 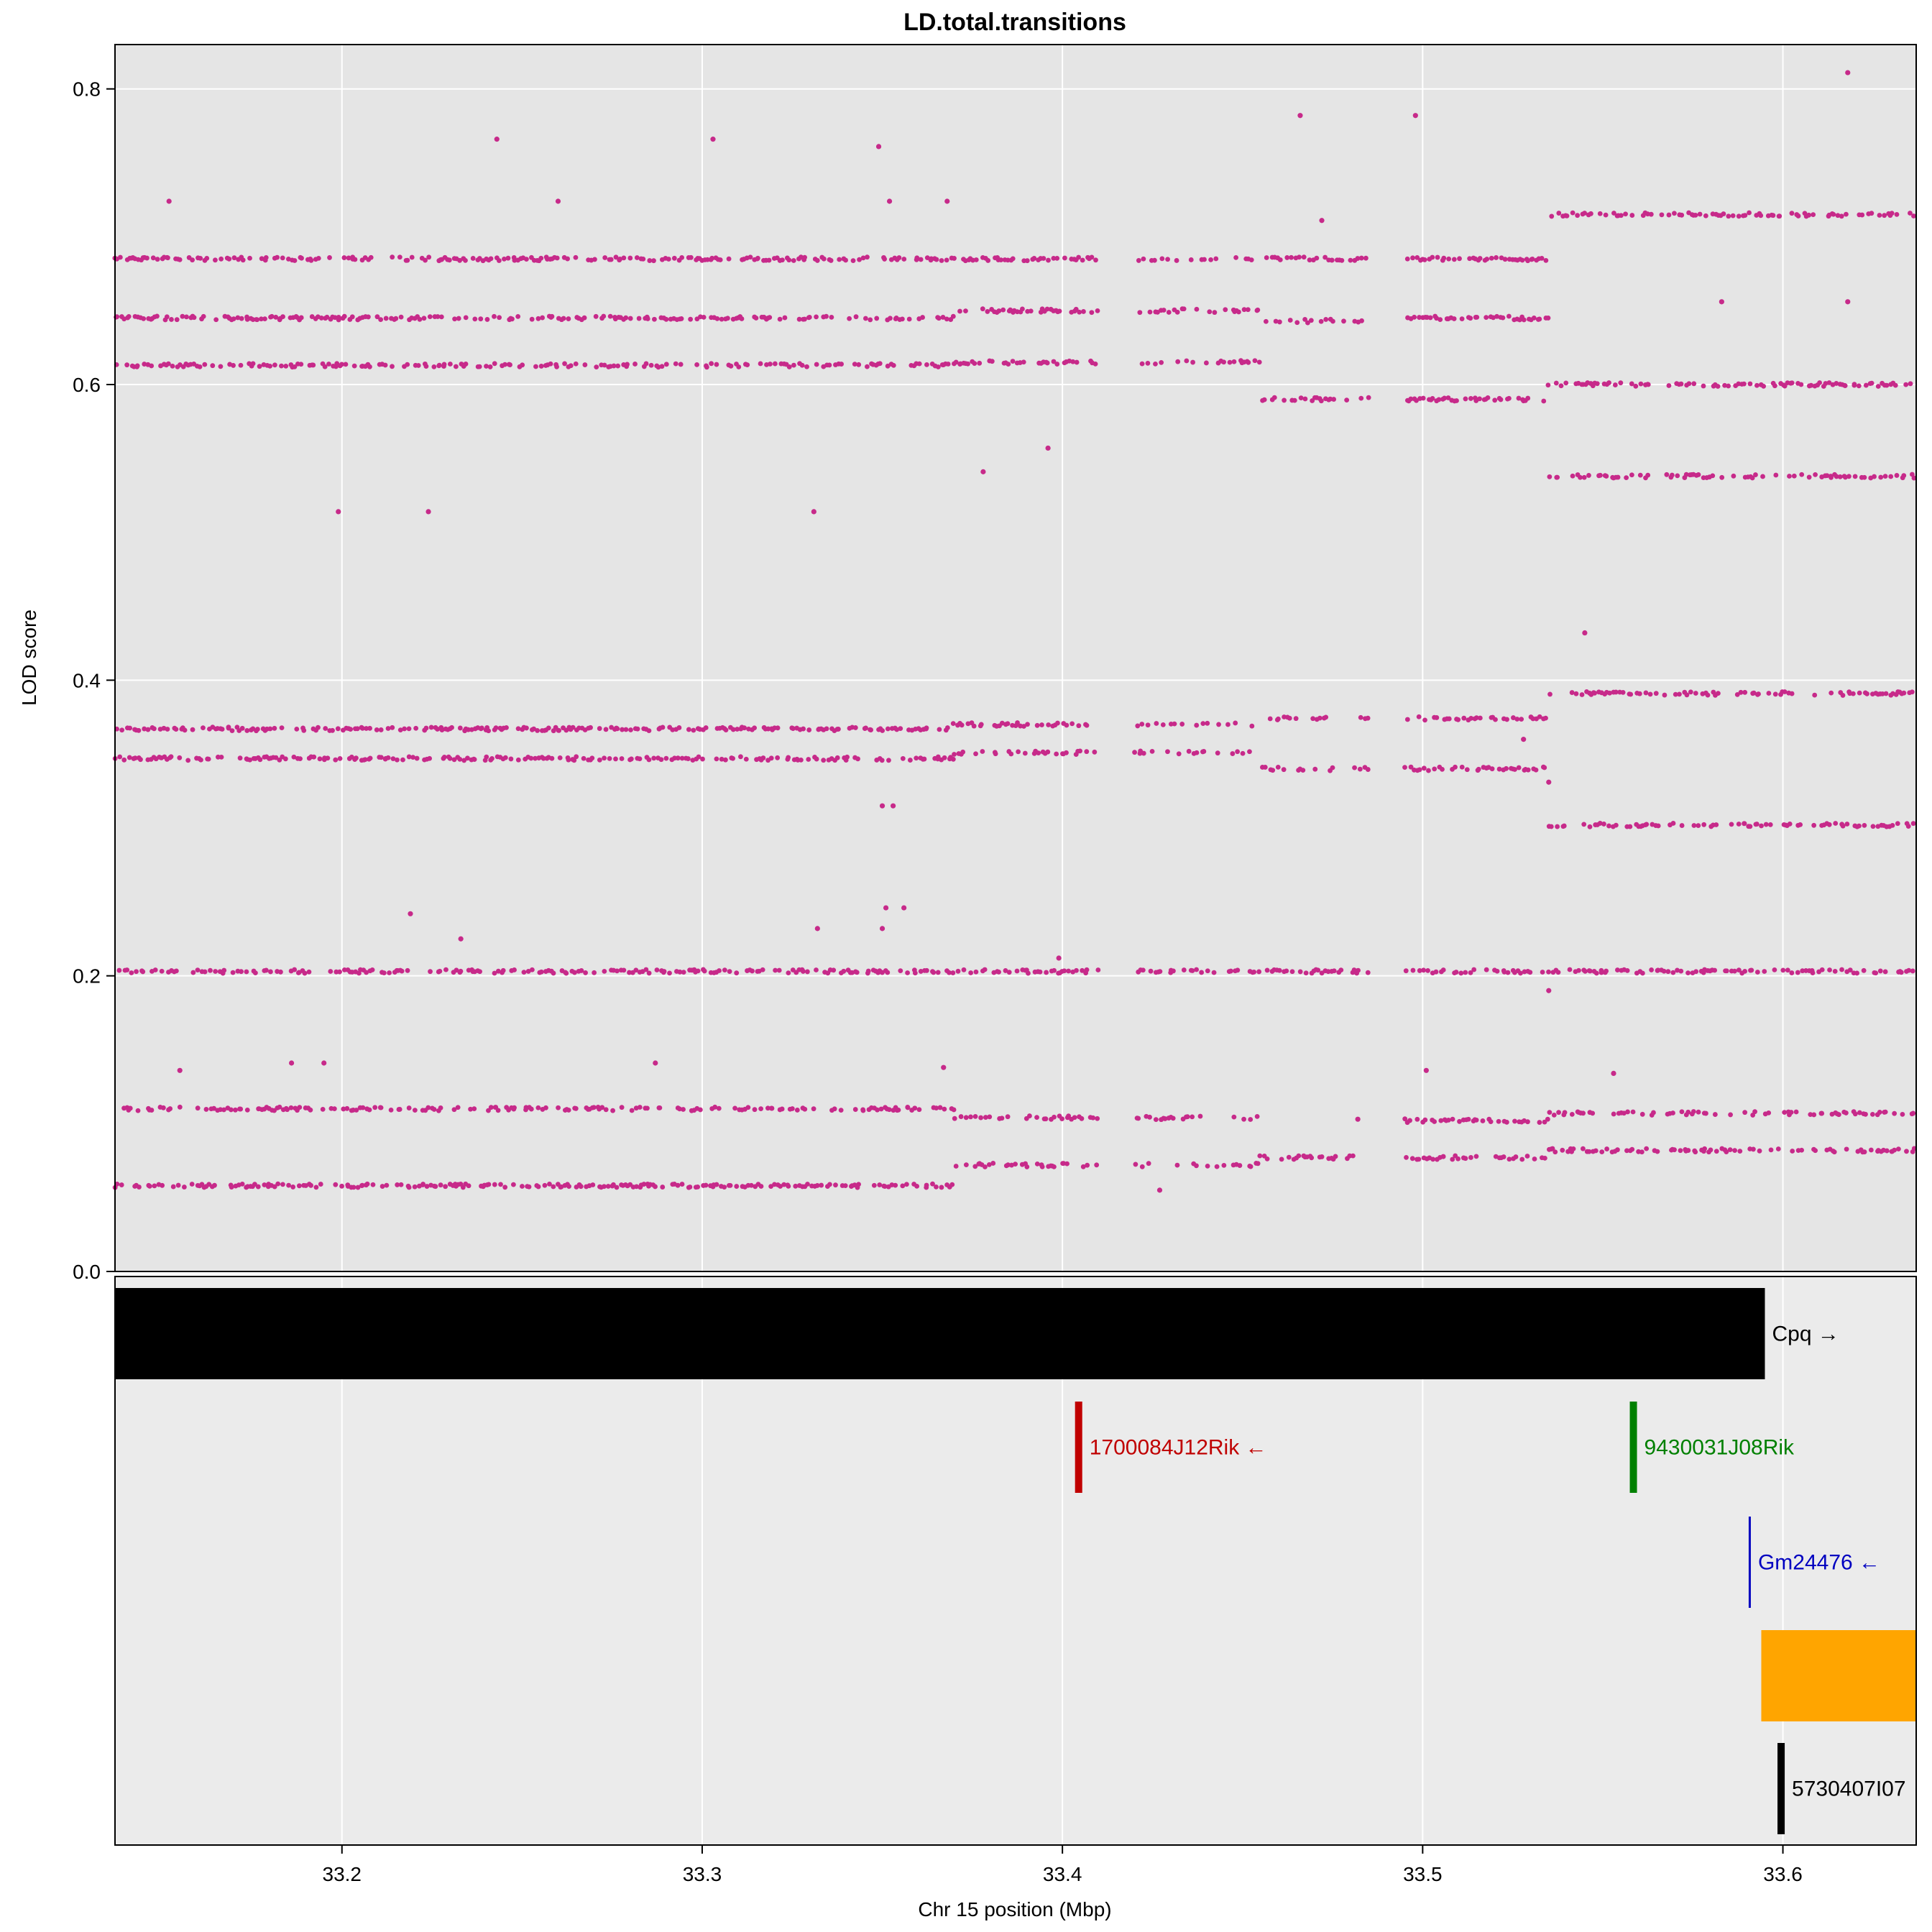 What do you see at coordinates (1849, 1789) in the screenshot?
I see `gene-label: 5730407I07` at bounding box center [1849, 1789].